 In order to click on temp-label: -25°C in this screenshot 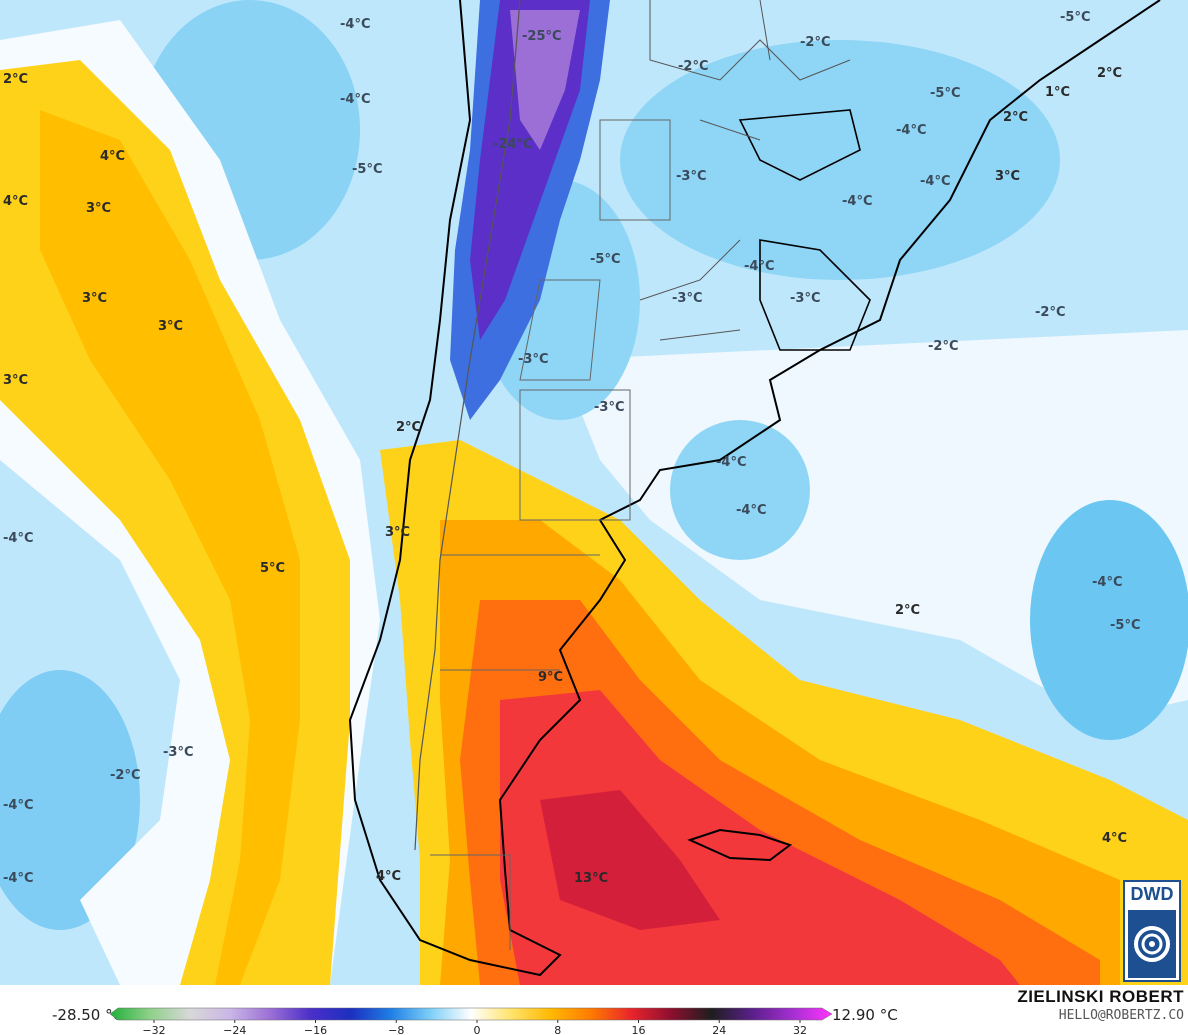, I will do `click(542, 36)`.